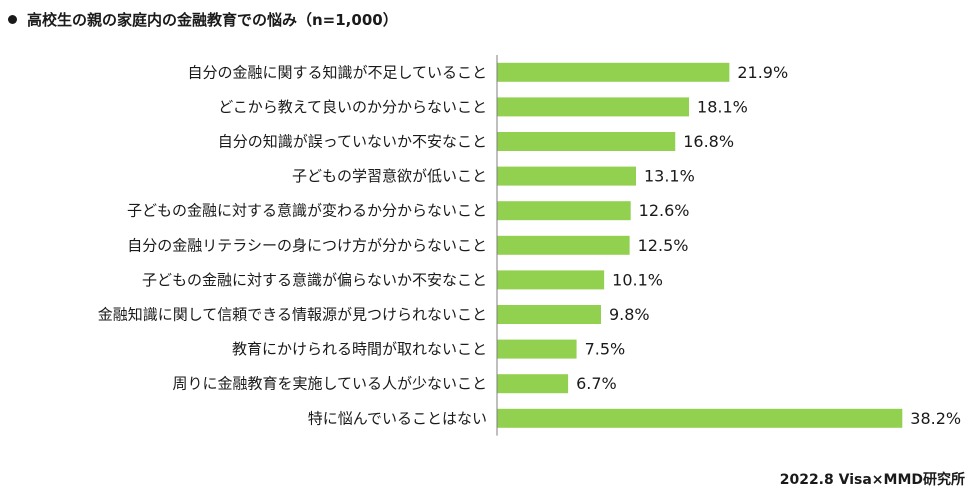 The width and height of the screenshot is (975, 495). What do you see at coordinates (314, 280) in the screenshot?
I see `category-label: 子どもの金融に対する意識が偏らないか不安なこと` at bounding box center [314, 280].